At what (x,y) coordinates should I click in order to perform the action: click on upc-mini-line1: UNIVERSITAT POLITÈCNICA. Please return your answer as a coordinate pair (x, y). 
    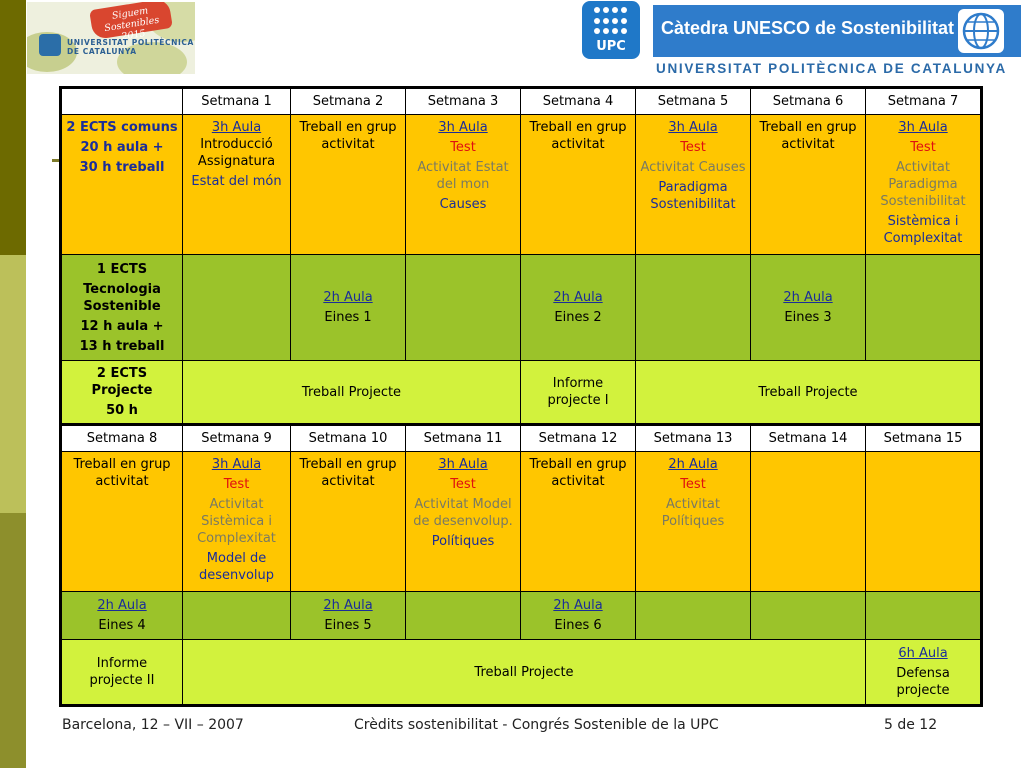
    Looking at the image, I should click on (130, 42).